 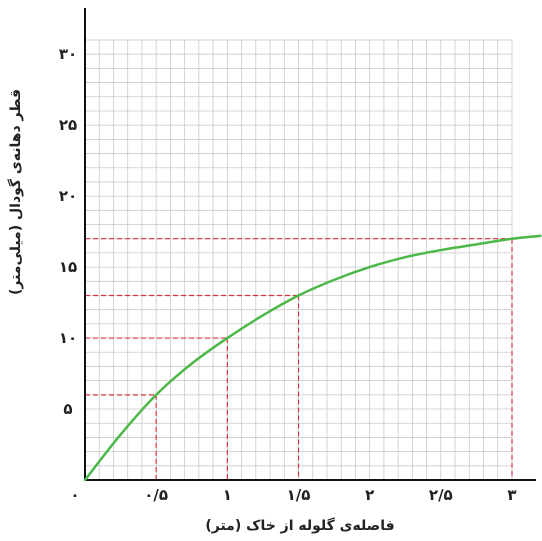 I want to click on x-tick-label: ۱, so click(x=227, y=495).